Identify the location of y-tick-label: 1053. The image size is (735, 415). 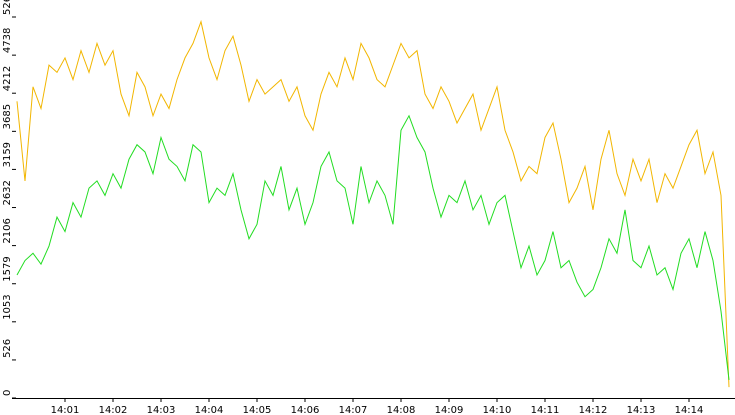
(7, 306).